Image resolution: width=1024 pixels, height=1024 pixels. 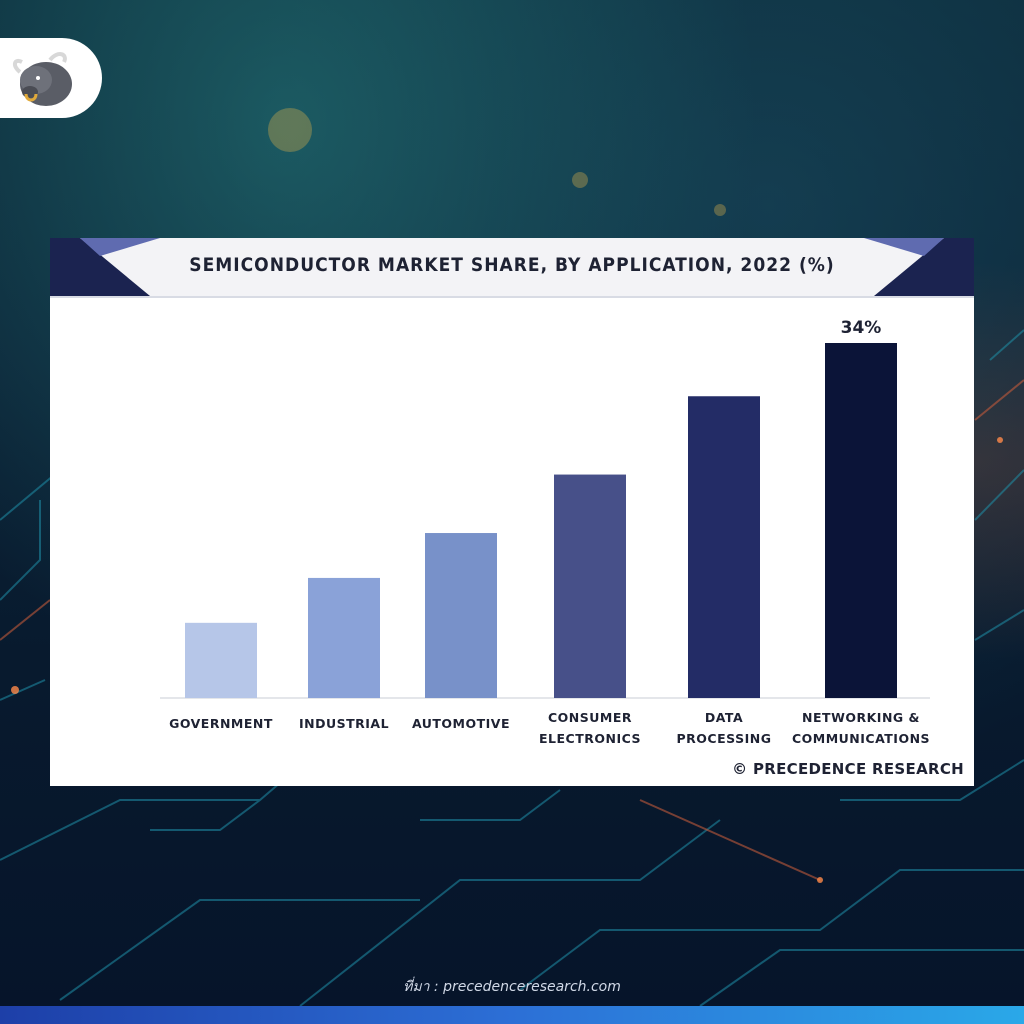 I want to click on brand-logo, so click(x=51, y=78).